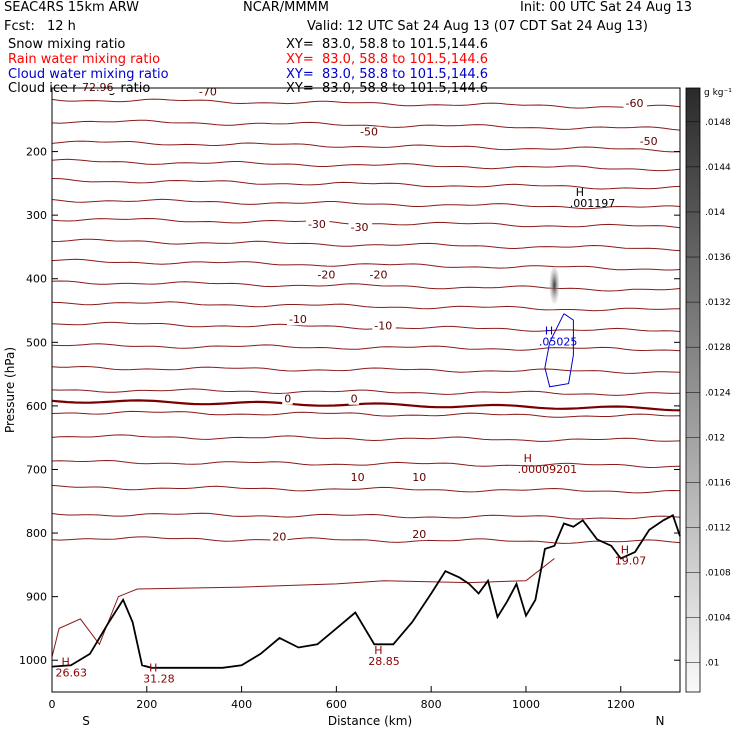 The image size is (740, 740). I want to click on center-label: NCAR/MMMM, so click(286, 7).